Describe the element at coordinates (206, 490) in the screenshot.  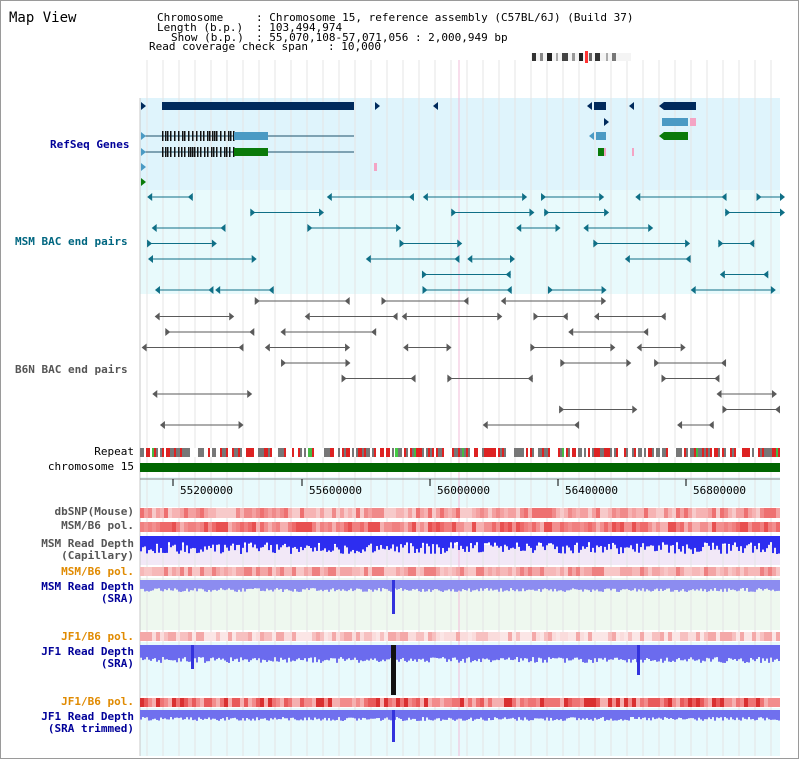
I see `axis-tick-label: 55200000` at that location.